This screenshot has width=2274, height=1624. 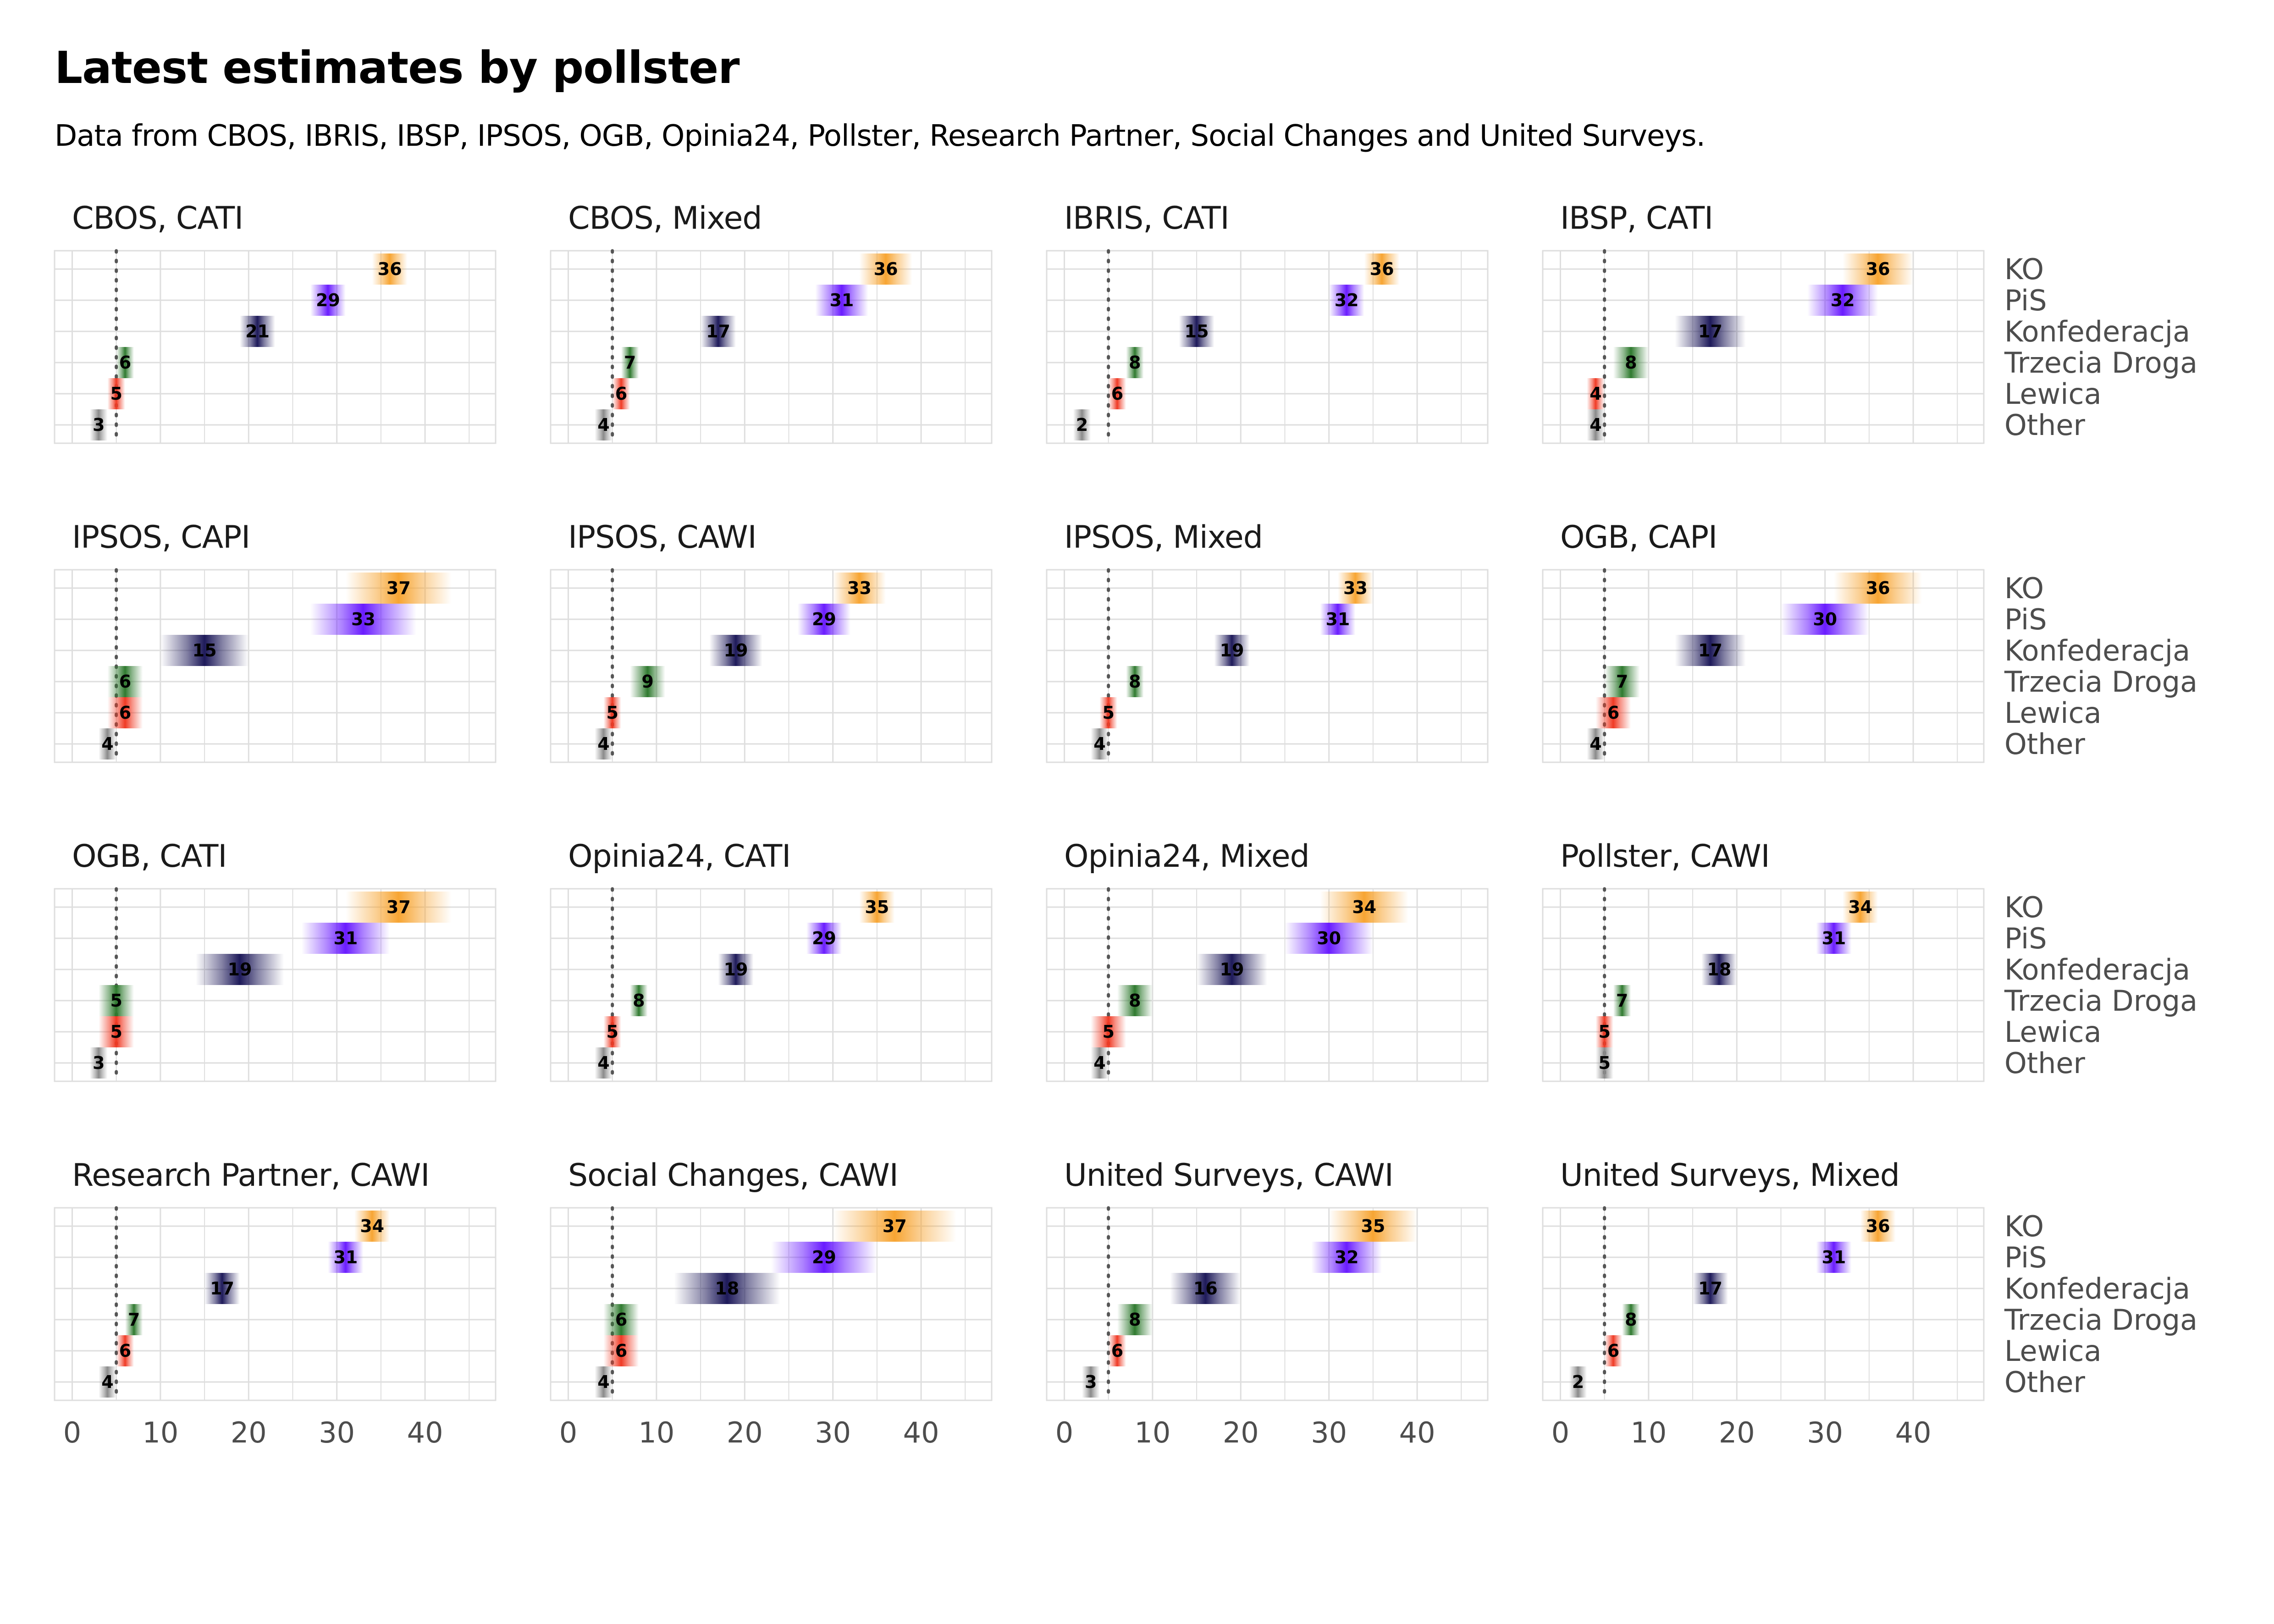 I want to click on value-label-other: 3, so click(x=99, y=1063).